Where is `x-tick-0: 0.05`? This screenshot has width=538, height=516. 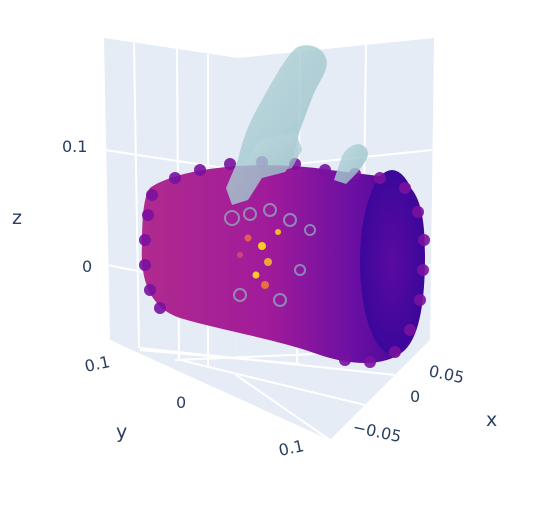
x-tick-0: 0.05 is located at coordinates (446, 374).